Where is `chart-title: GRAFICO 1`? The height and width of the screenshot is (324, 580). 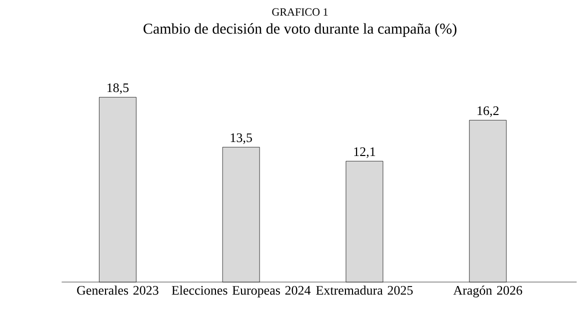
chart-title: GRAFICO 1 is located at coordinates (300, 12).